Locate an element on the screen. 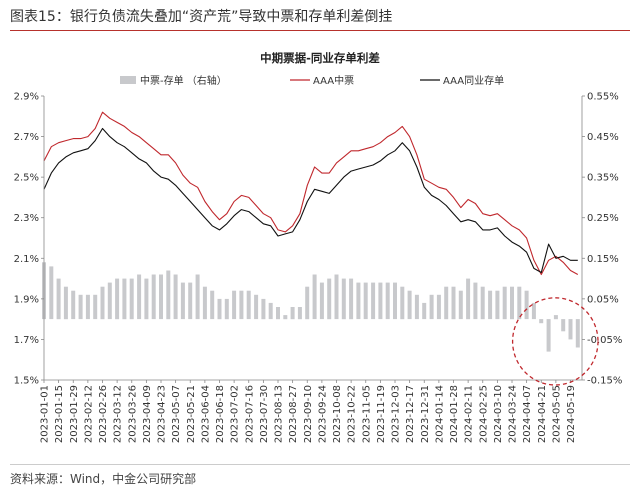 This screenshot has width=640, height=496. x-tick-label: 2024-03-24 is located at coordinates (513, 414).